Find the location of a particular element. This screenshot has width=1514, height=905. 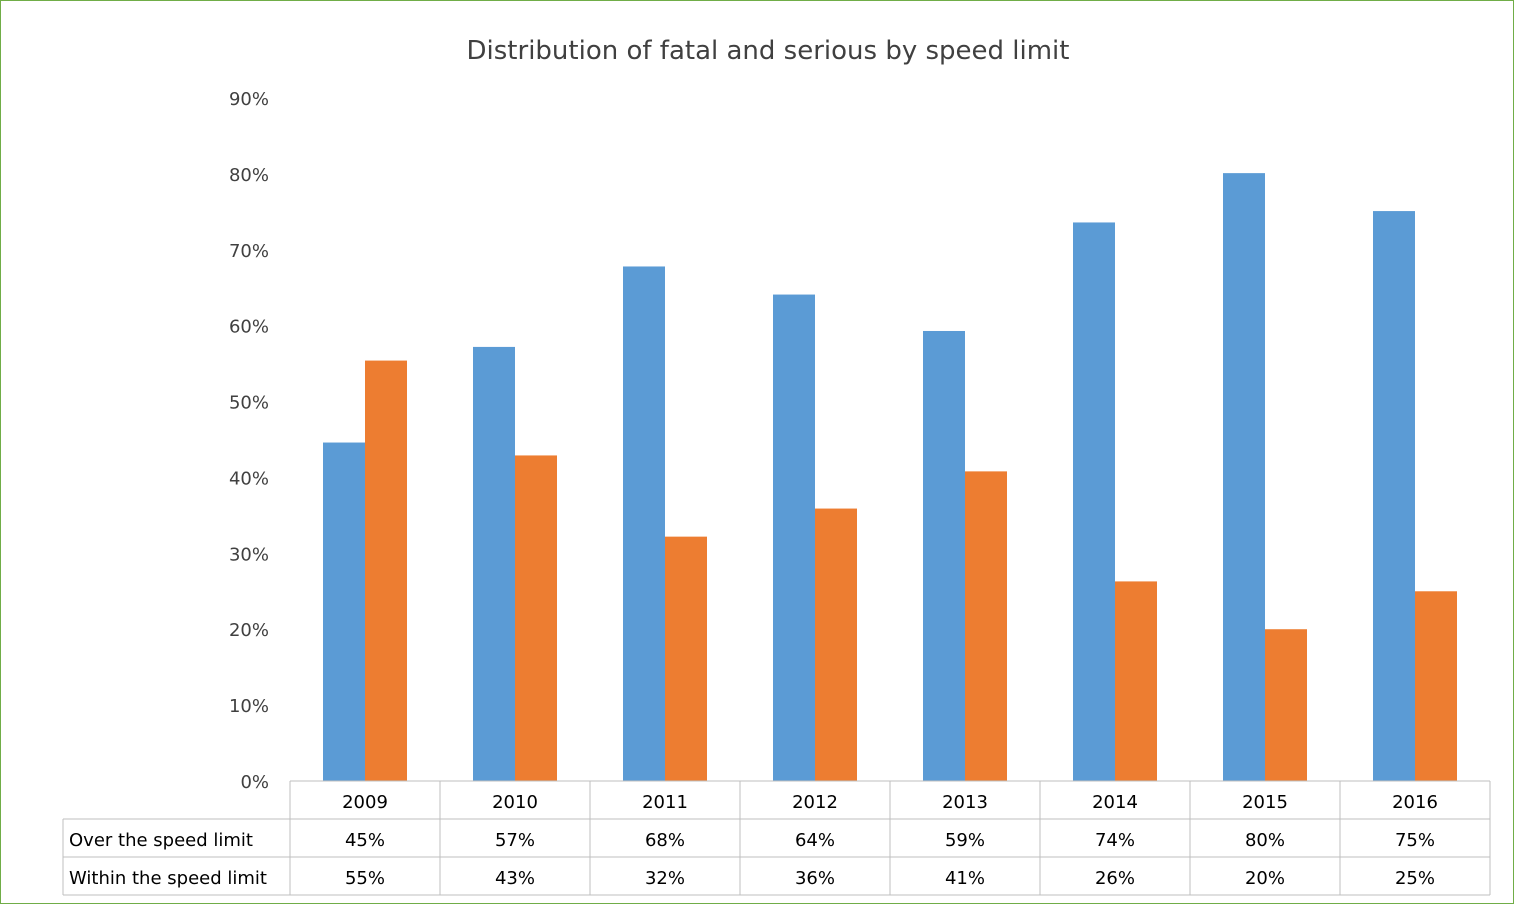

bar-within-2012 is located at coordinates (836, 644).